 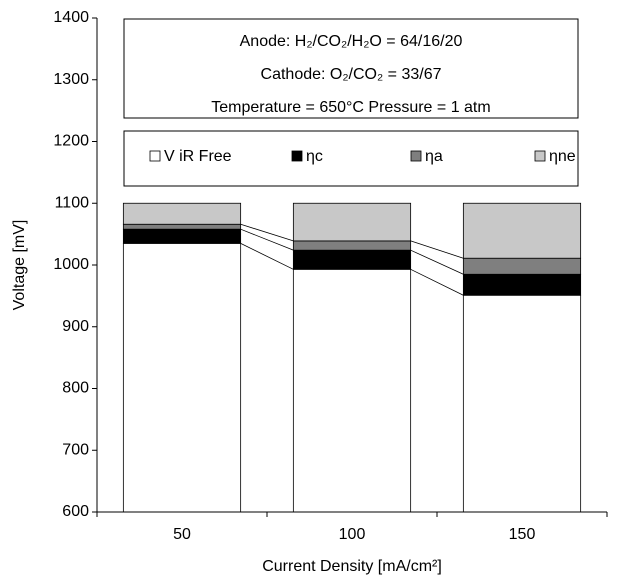 What do you see at coordinates (75, 449) in the screenshot?
I see `y-tick-label: 700` at bounding box center [75, 449].